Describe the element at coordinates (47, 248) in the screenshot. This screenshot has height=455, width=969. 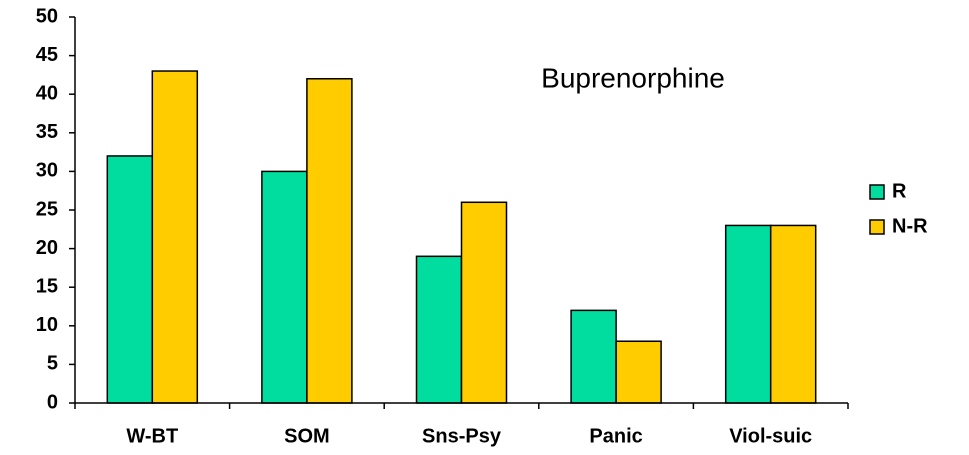
I see `y-tick-label: 20` at that location.